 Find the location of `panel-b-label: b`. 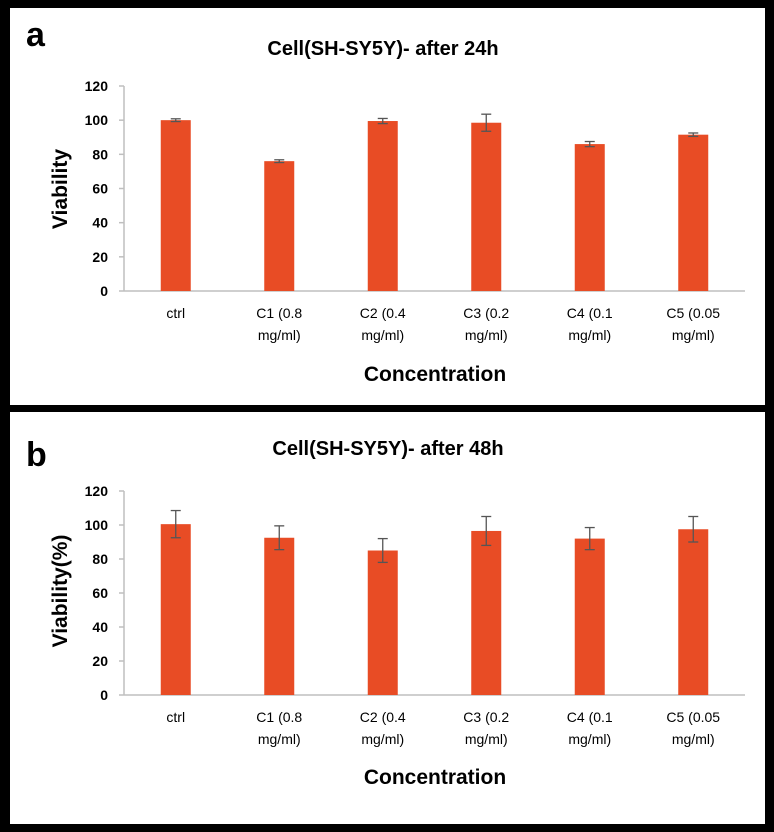

panel-b-label: b is located at coordinates (36, 455).